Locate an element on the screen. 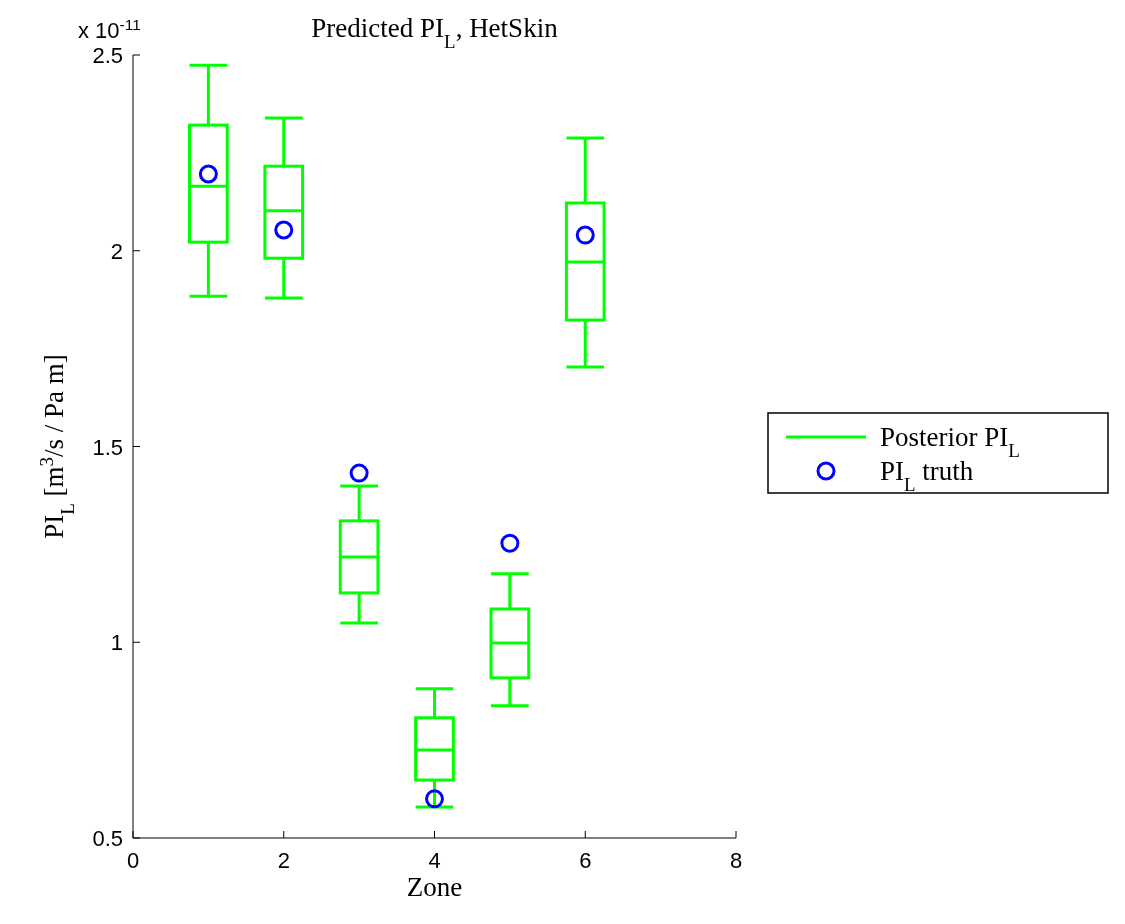 The image size is (1125, 924). y-tick-label: 2 is located at coordinates (116, 251).